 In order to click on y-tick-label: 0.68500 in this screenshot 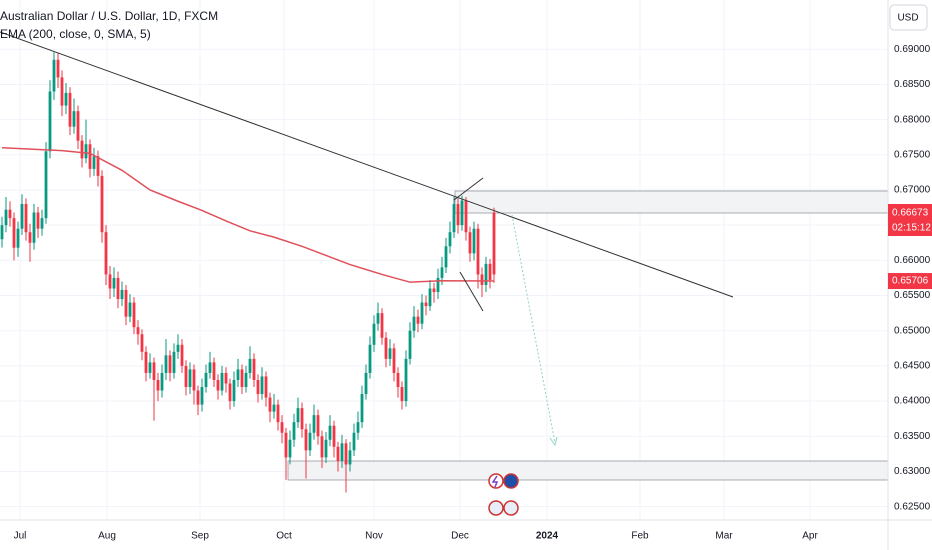, I will do `click(912, 84)`.